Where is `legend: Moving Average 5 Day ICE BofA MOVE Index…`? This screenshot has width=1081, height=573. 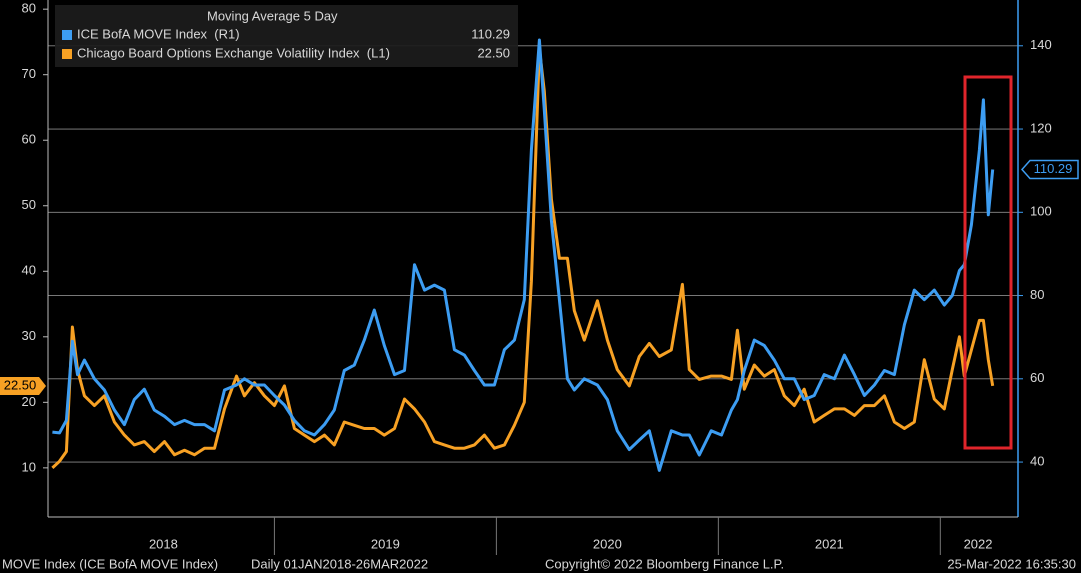
legend: Moving Average 5 Day ICE BofA MOVE Index… is located at coordinates (286, 36).